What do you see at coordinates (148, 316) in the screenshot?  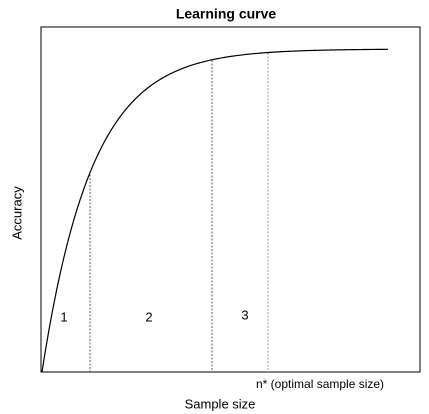 I see `region-label: 2` at bounding box center [148, 316].